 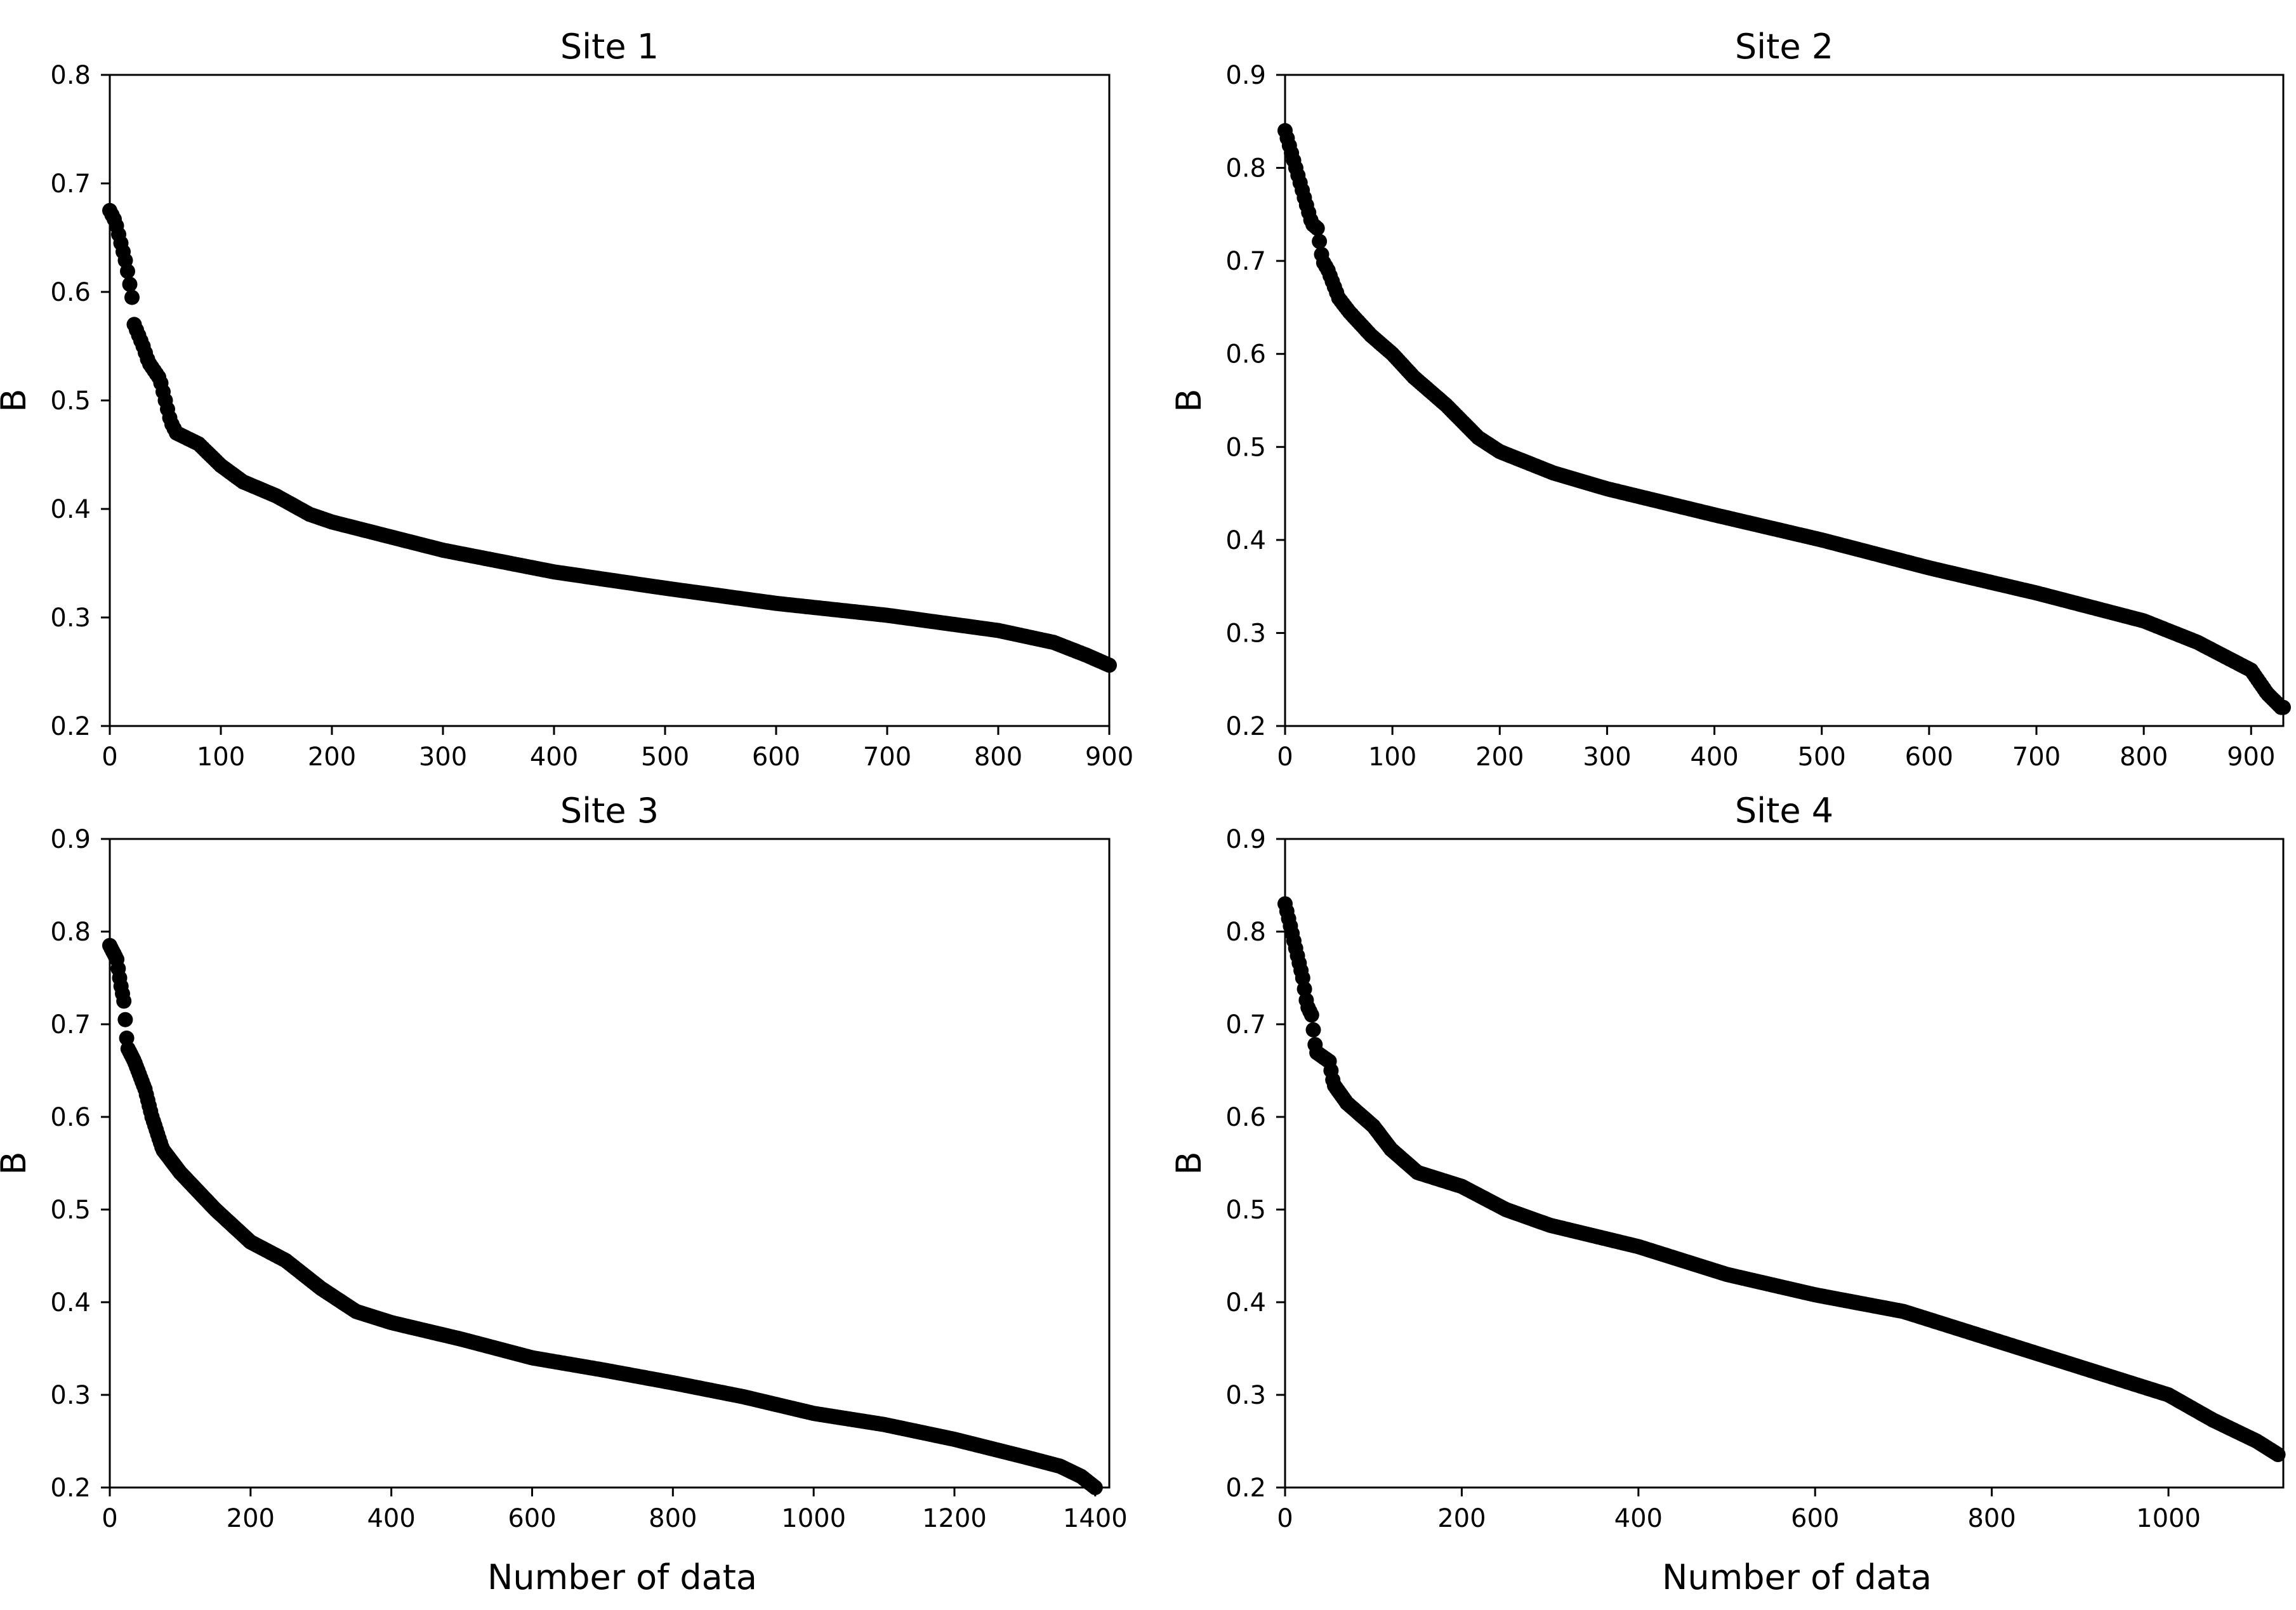 I want to click on x-tick-label: 1400, so click(x=1095, y=1518).